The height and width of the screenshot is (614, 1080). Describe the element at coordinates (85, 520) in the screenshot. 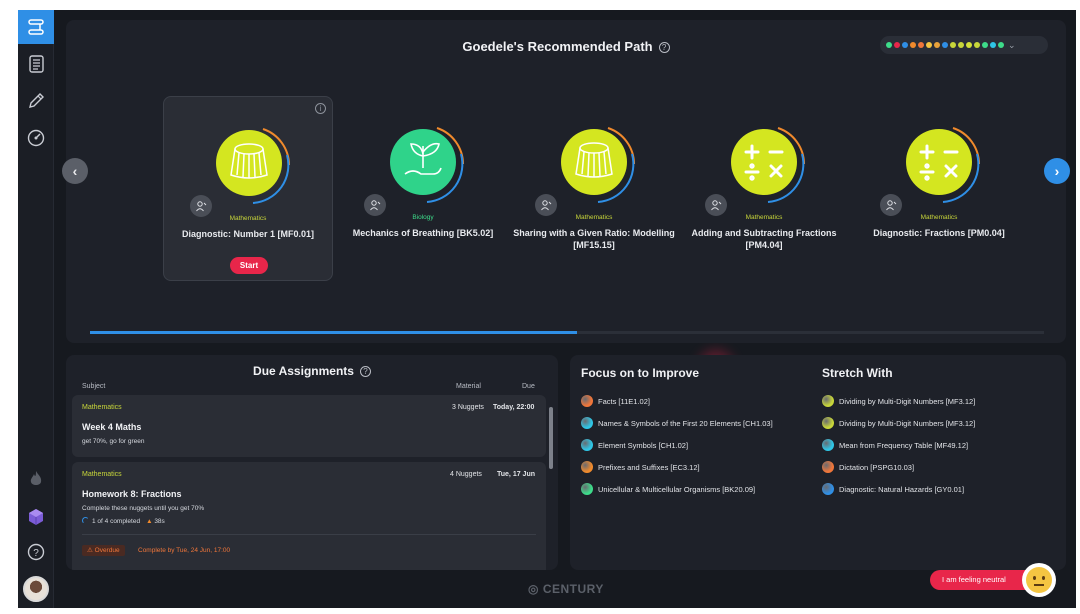

I see `progress-arc-icon` at that location.